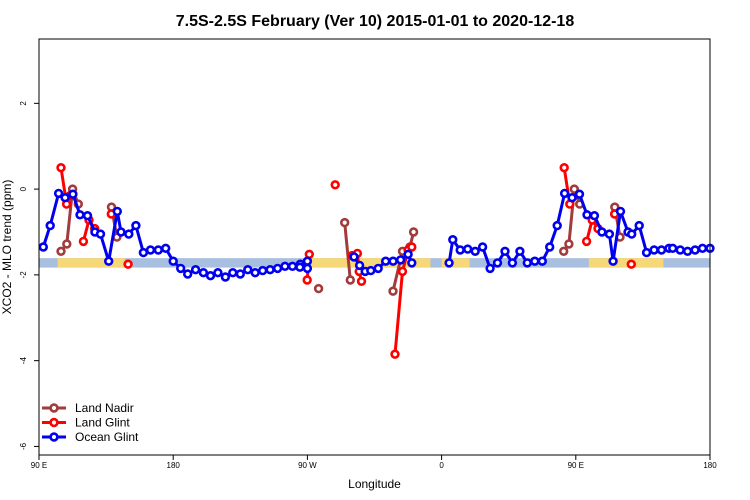  I want to click on y-axis: 2 0 -2 -4 -6, so click(29, 275).